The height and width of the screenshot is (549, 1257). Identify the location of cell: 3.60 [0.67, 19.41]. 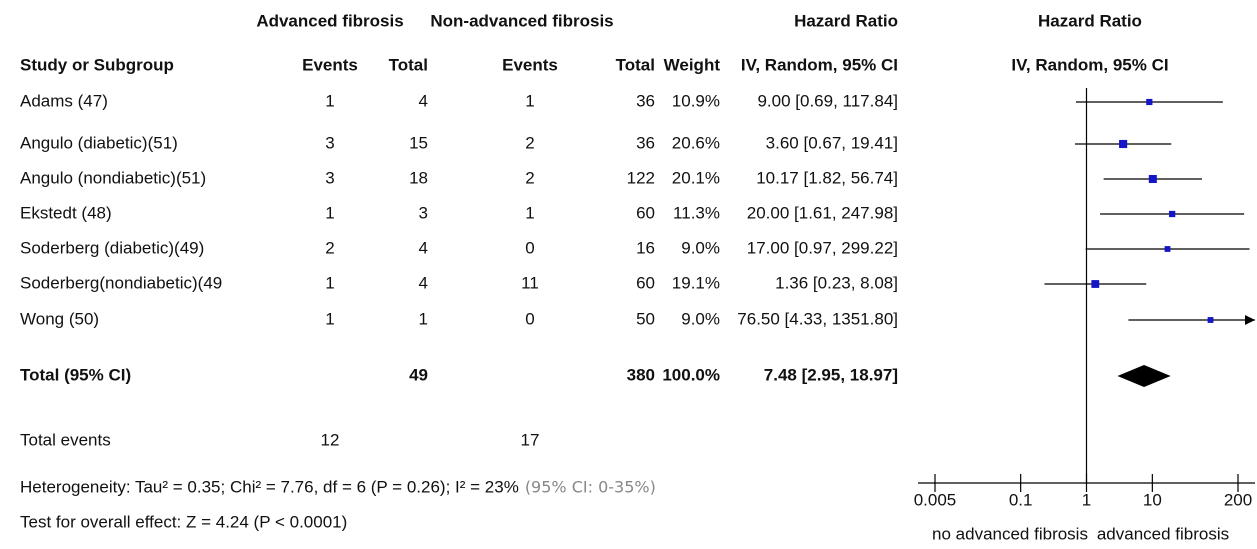
(832, 142).